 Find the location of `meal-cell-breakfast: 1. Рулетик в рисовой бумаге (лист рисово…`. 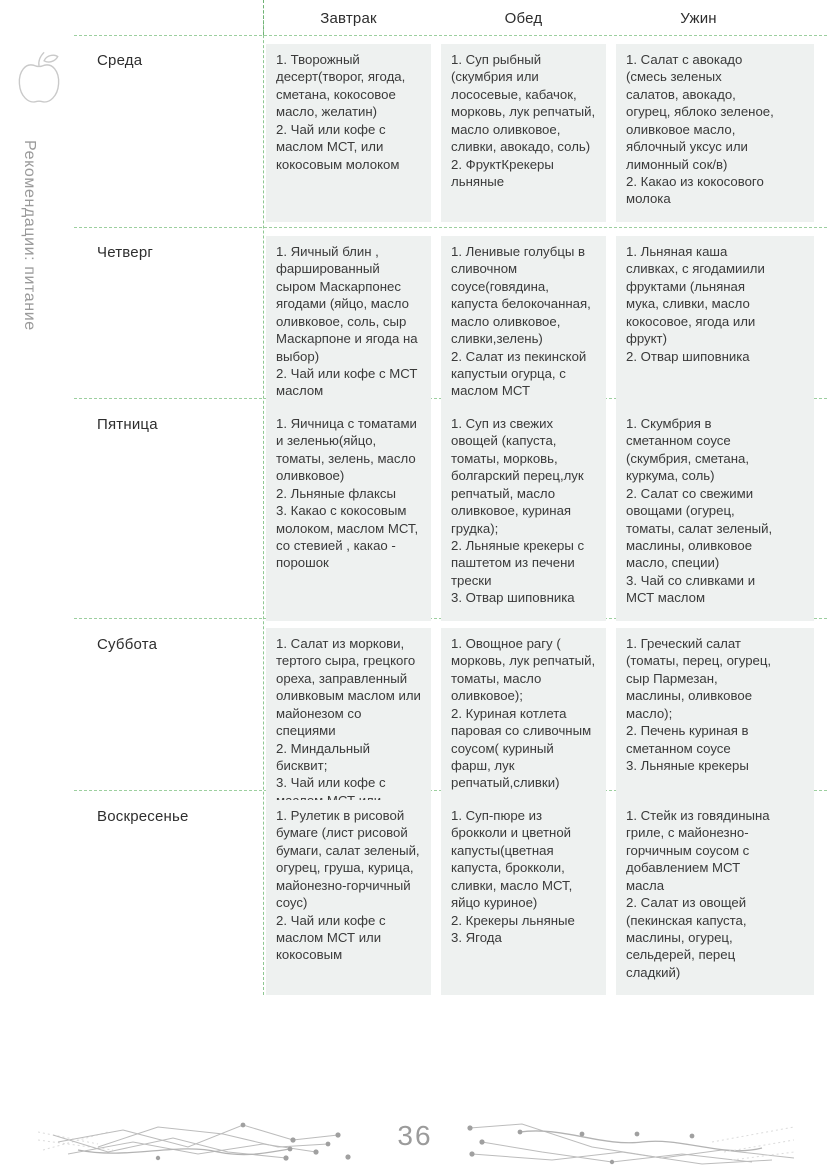

meal-cell-breakfast: 1. Рулетик в рисовой бумаге (лист рисово… is located at coordinates (348, 898).